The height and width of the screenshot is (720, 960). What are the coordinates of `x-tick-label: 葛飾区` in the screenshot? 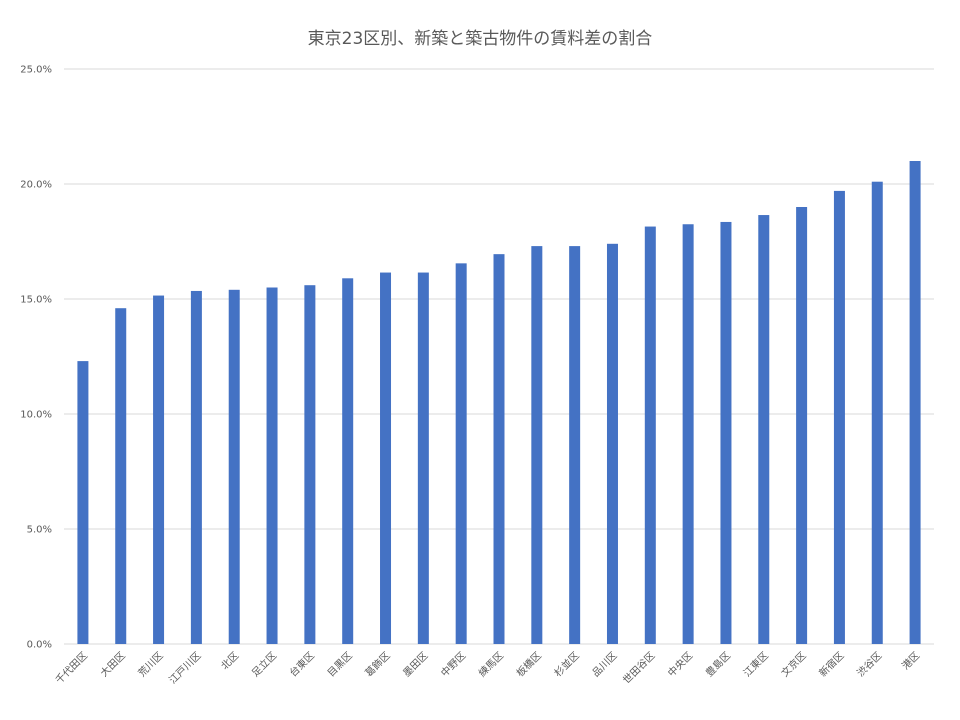 It's located at (377, 664).